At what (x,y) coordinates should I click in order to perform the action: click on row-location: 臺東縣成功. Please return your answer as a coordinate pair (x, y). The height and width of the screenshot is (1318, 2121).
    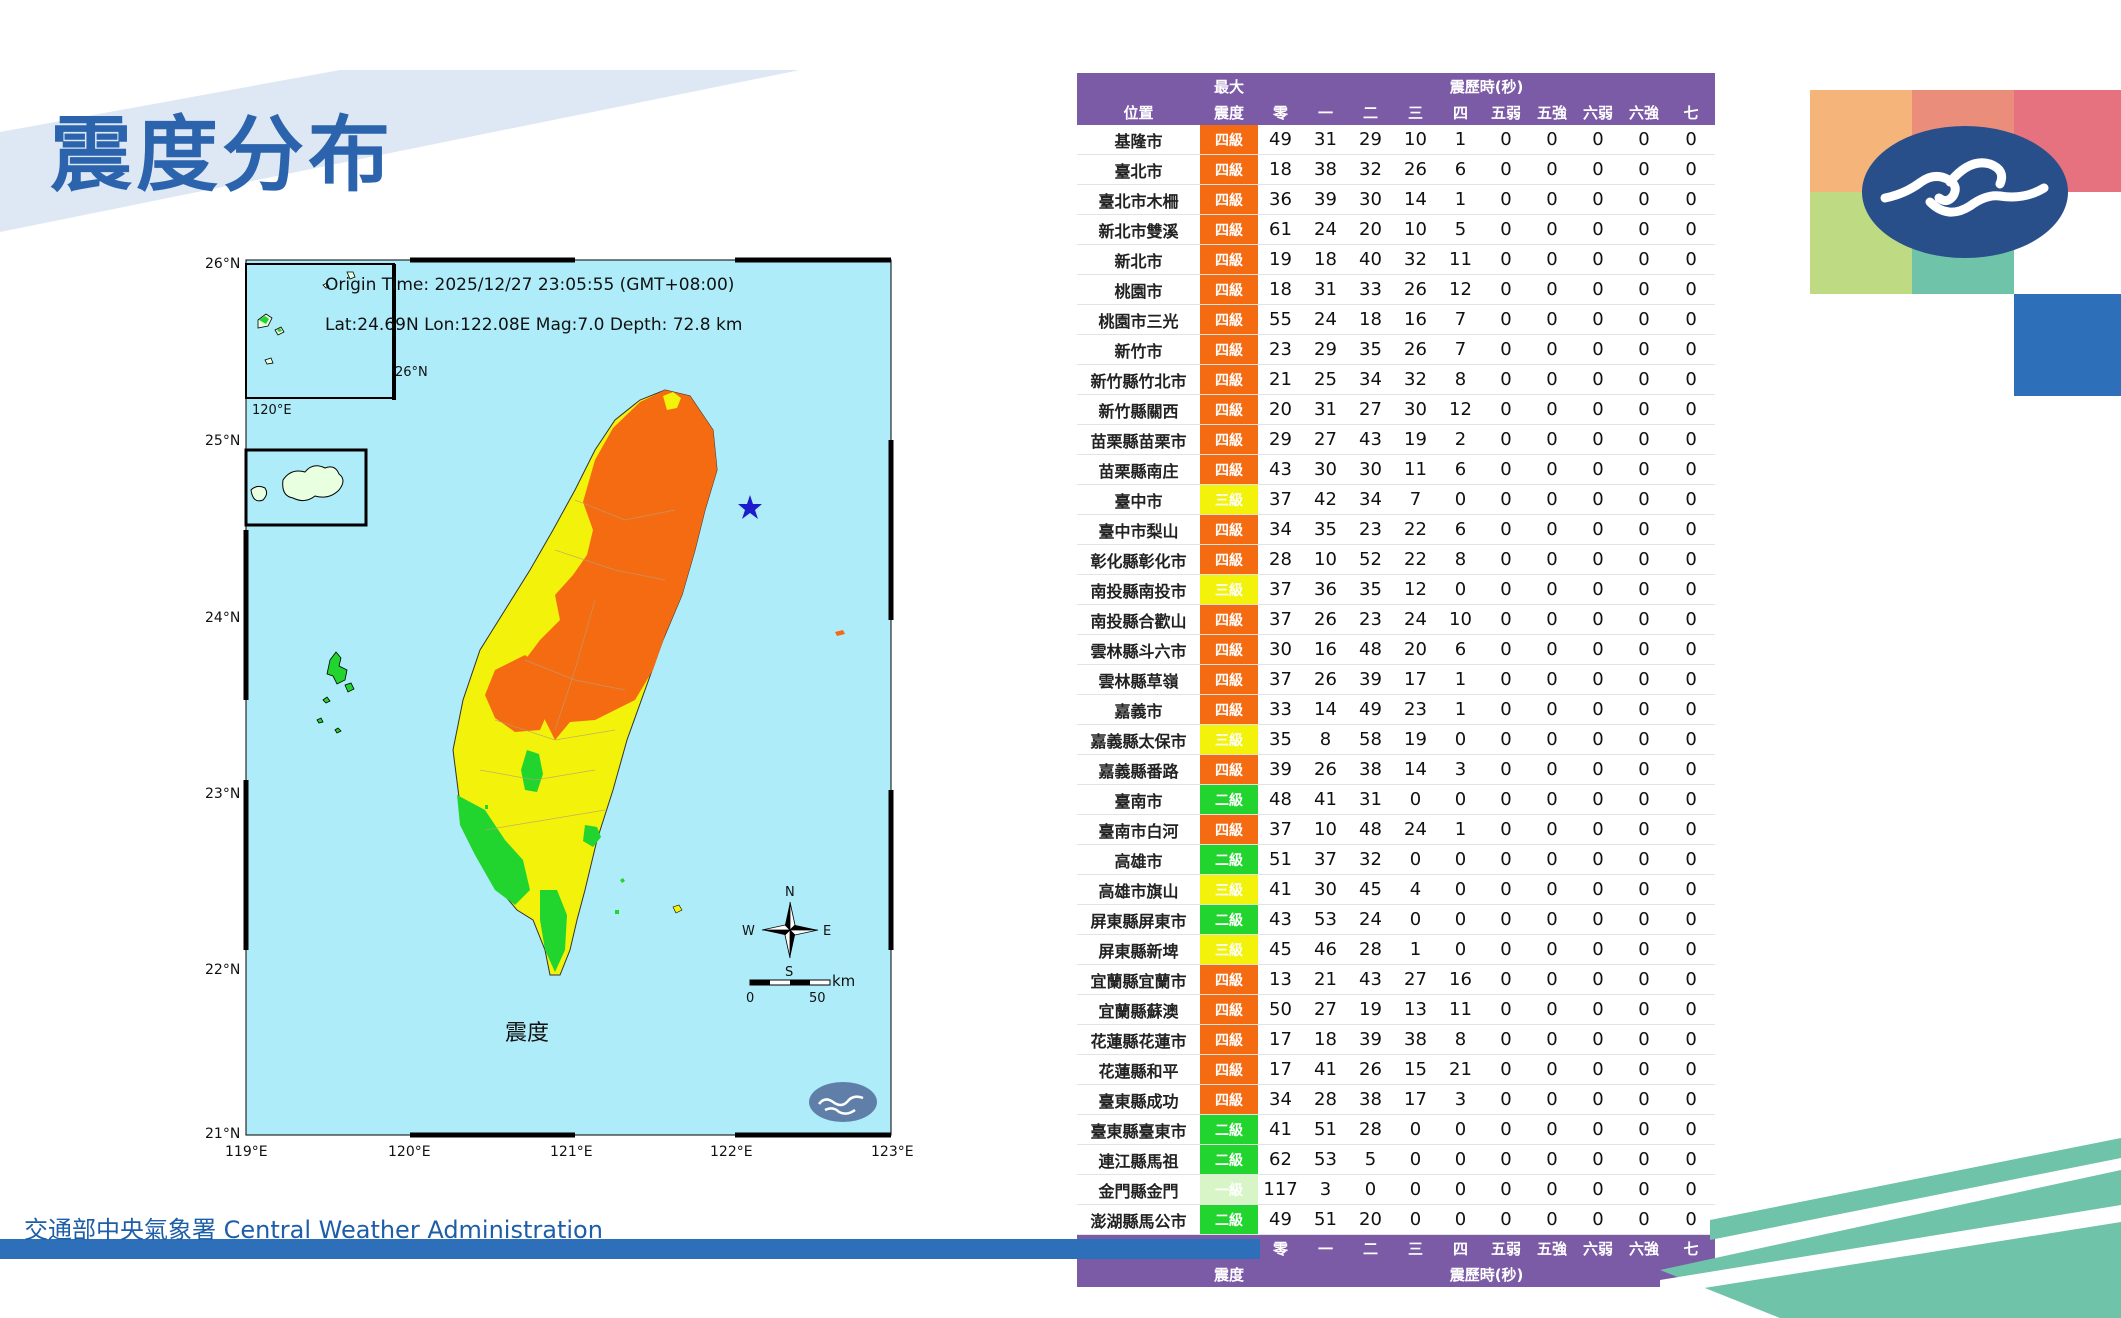
    Looking at the image, I should click on (1138, 1099).